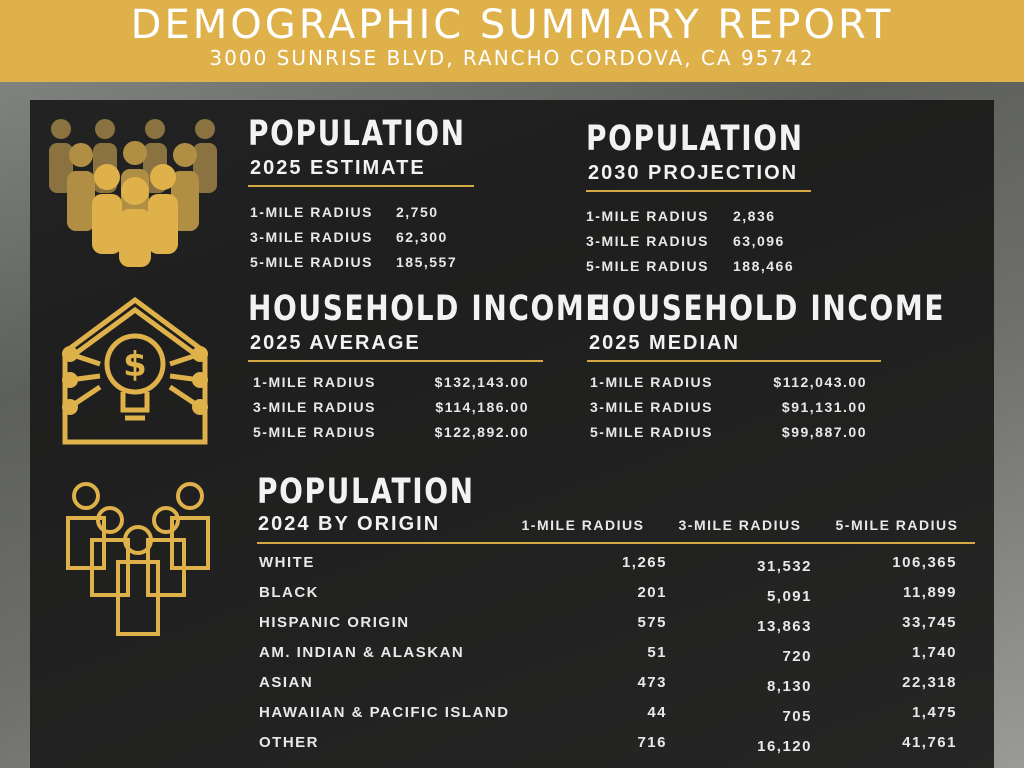  I want to click on origin-label: WHITE, so click(287, 562).